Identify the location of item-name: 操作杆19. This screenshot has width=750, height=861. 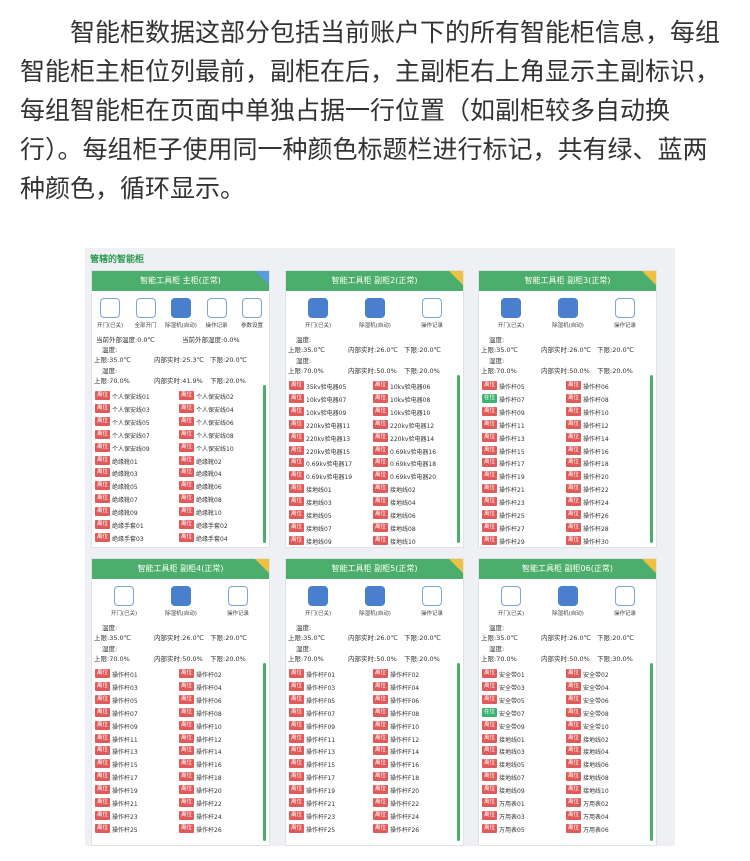
(512, 478).